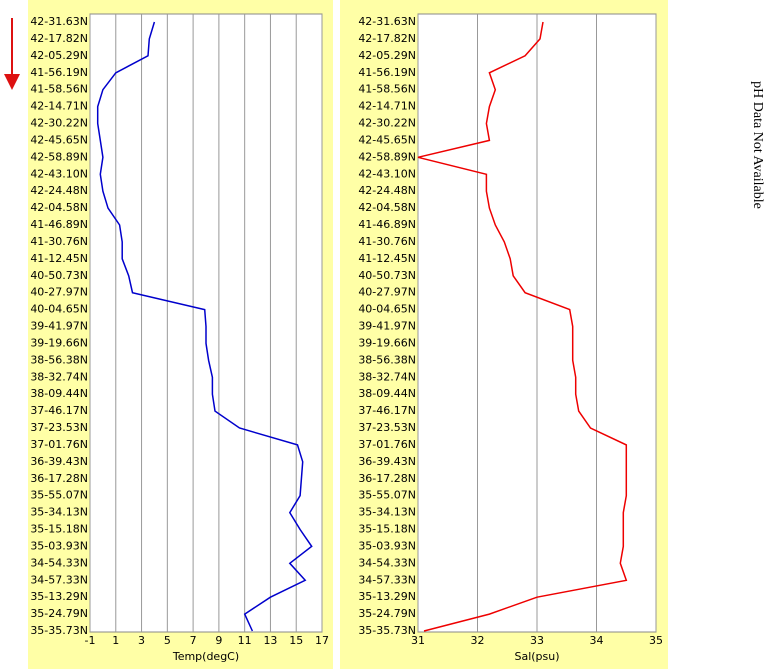  Describe the element at coordinates (90, 640) in the screenshot. I see `x-tick-label: -1` at that location.